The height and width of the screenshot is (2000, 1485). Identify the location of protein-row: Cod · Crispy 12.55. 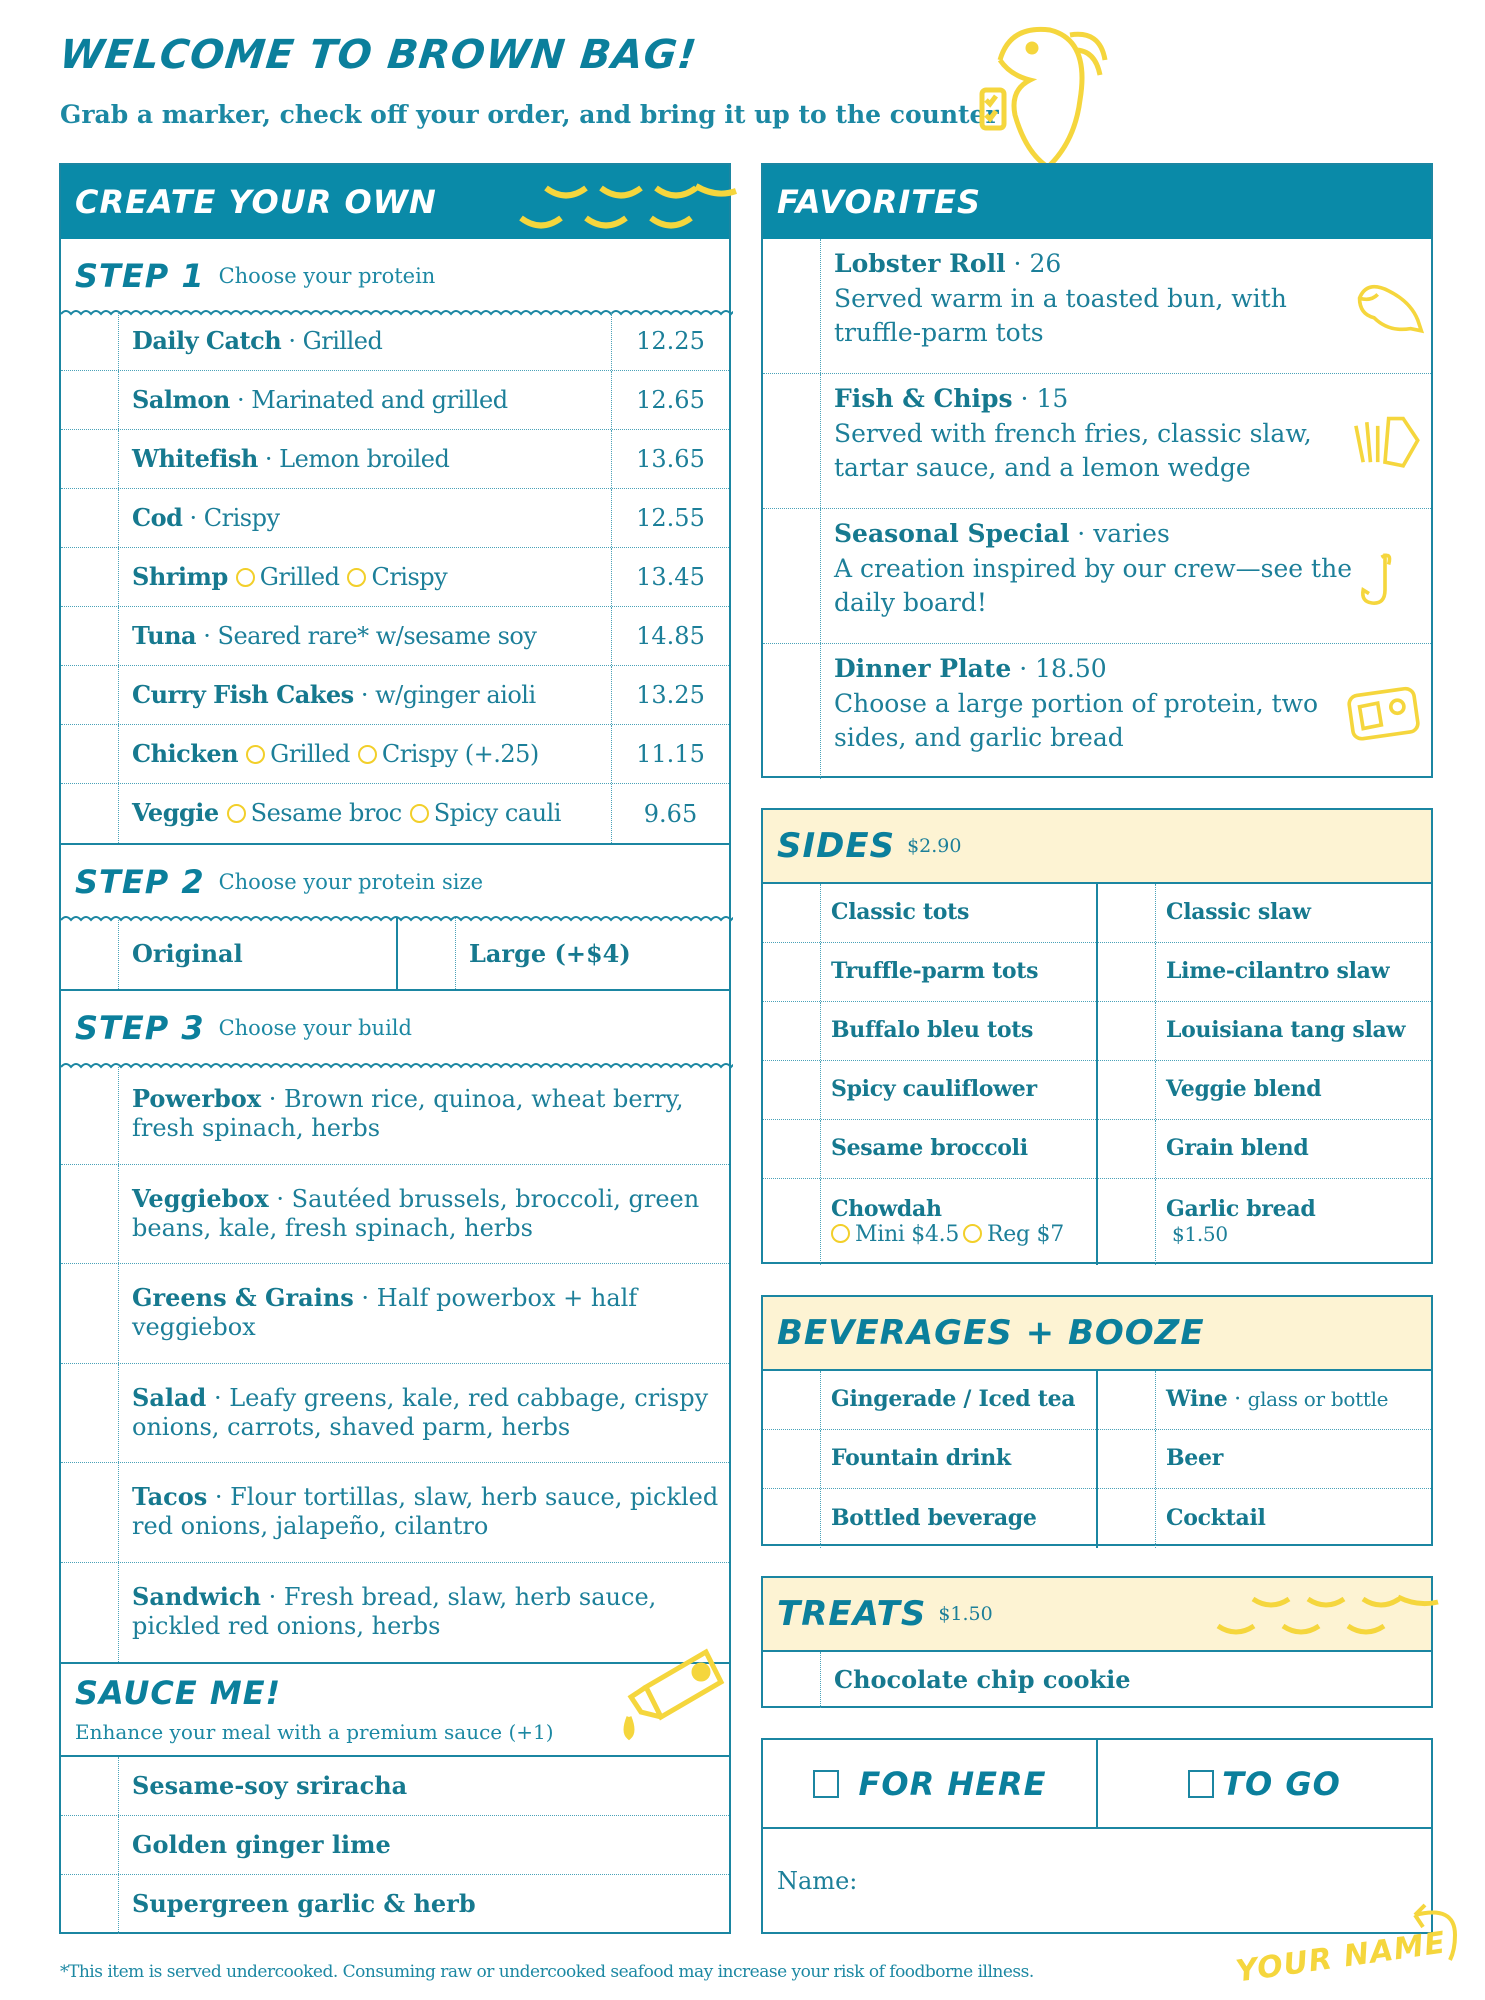
(395, 518).